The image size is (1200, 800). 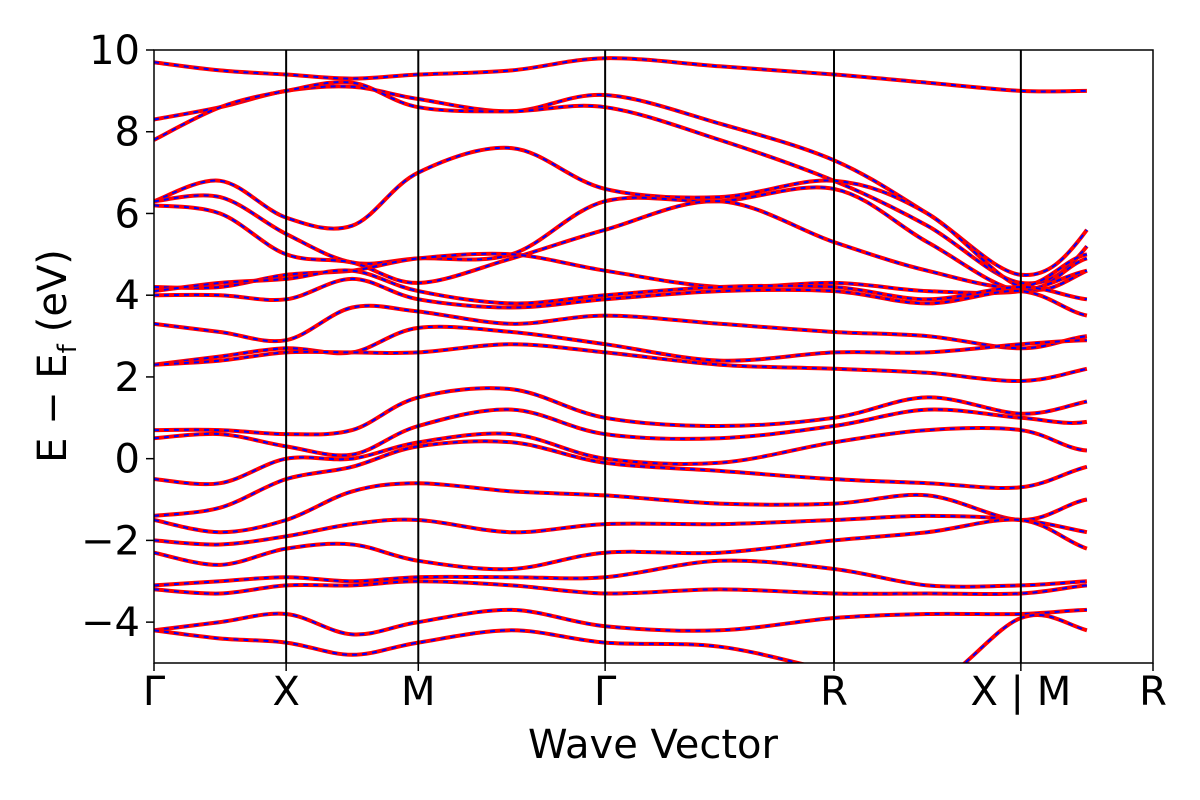 I want to click on y-axis-title: E − Ef (eV), so click(x=56, y=356).